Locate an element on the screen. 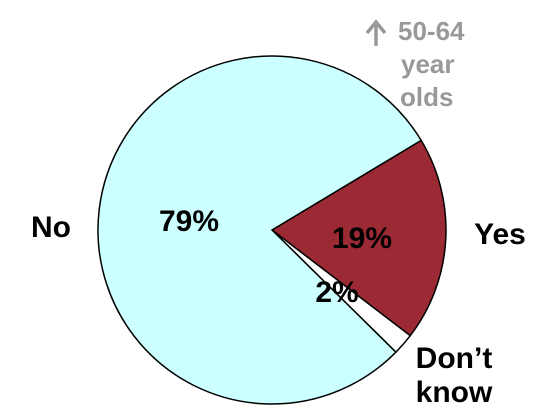 The image size is (549, 412). category-label-yes: Yes is located at coordinates (500, 234).